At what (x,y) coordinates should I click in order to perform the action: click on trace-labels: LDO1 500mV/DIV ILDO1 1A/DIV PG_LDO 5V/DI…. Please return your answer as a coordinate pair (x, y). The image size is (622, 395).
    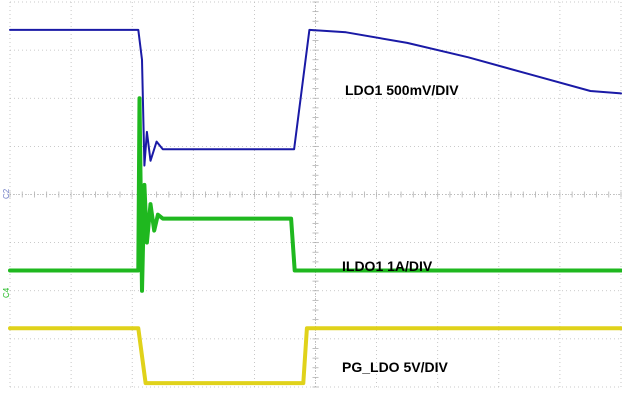
    Looking at the image, I should click on (400, 228).